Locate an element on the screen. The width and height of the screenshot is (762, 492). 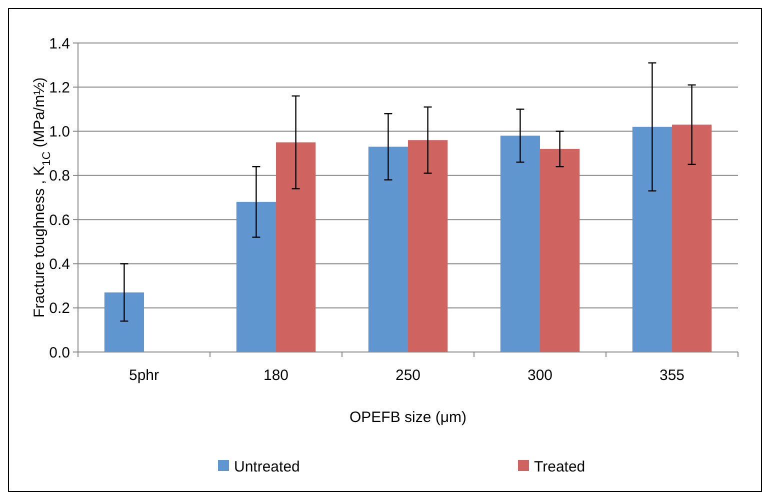
x-tick-label: 5phr is located at coordinates (144, 375).